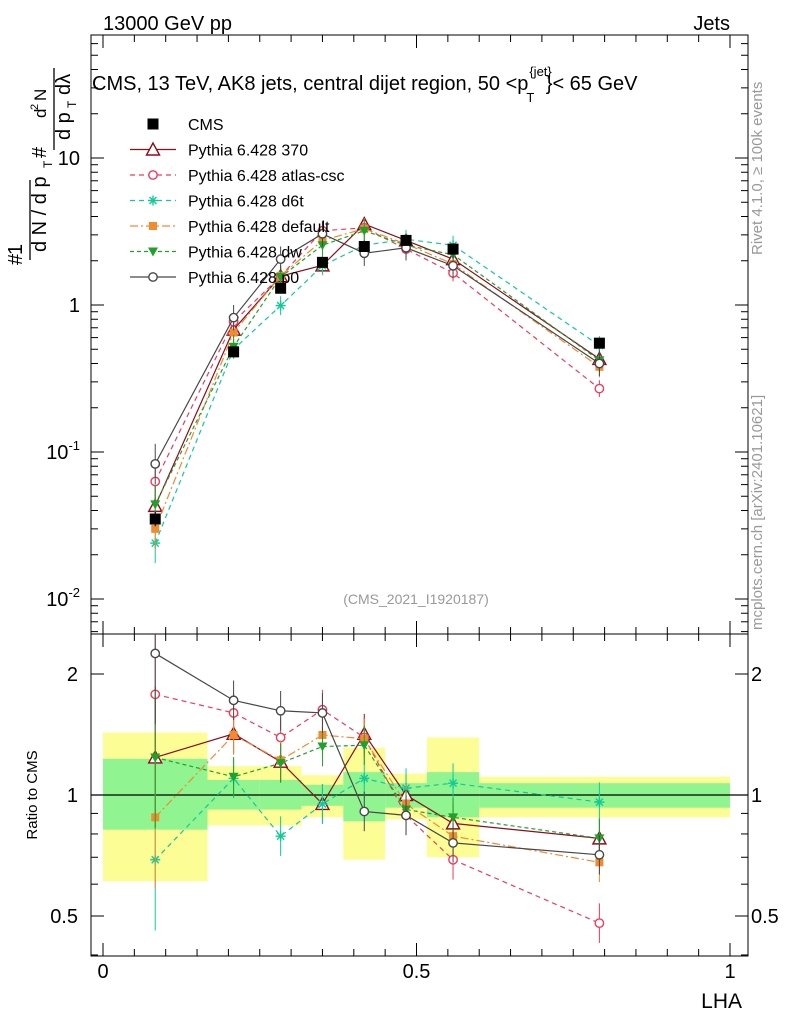  I want to click on title-tail: }< 65 GeV, so click(592, 84).